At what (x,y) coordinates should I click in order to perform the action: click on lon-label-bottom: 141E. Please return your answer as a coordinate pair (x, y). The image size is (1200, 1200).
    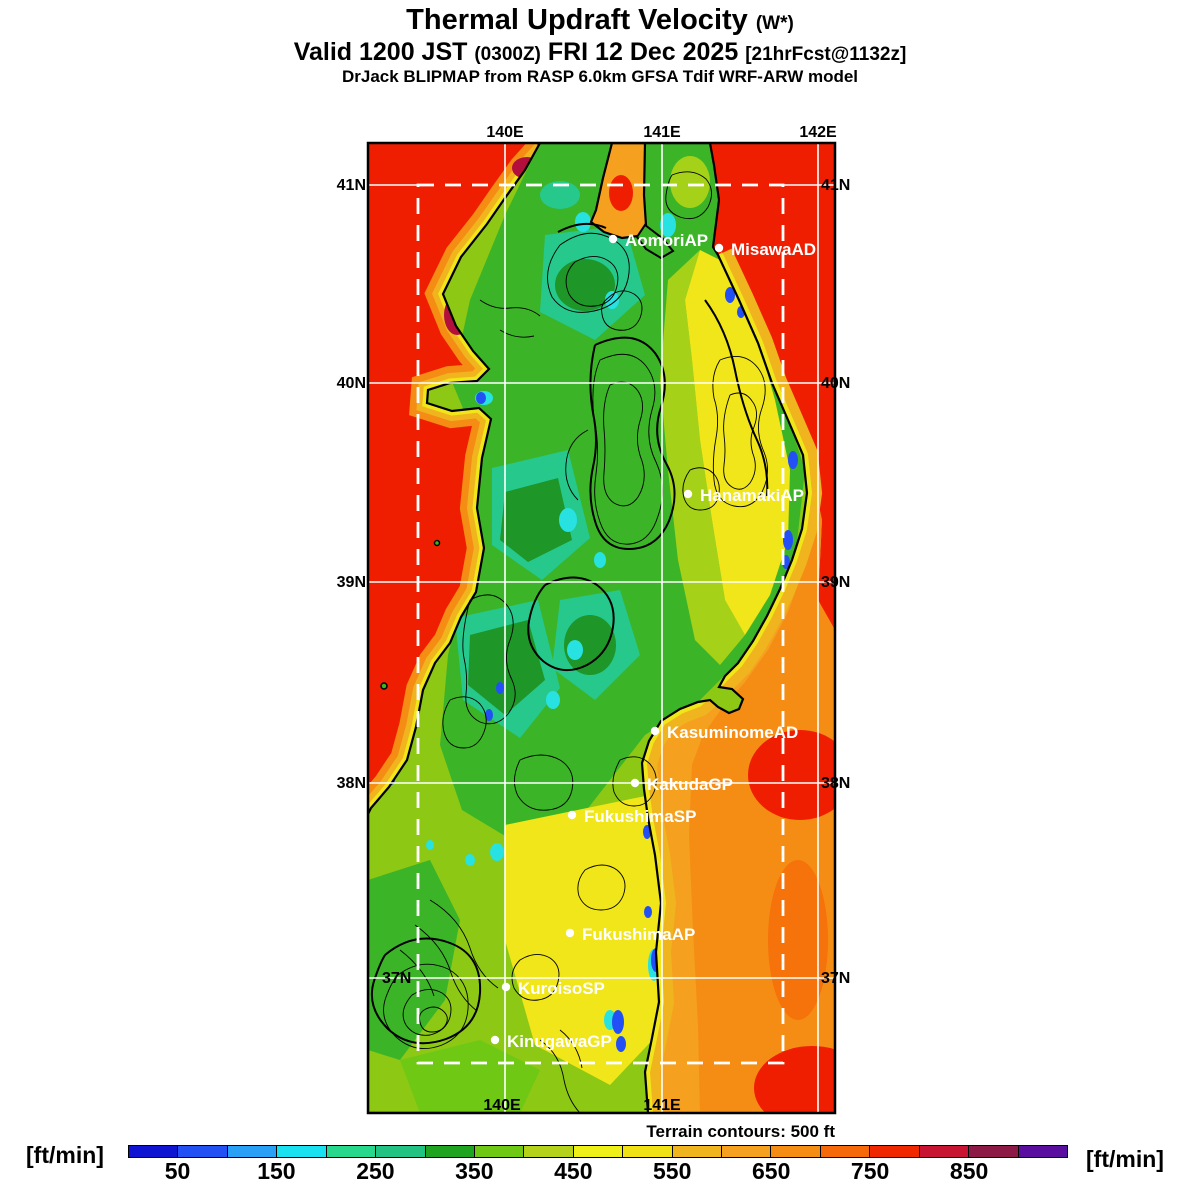
    Looking at the image, I should click on (662, 1105).